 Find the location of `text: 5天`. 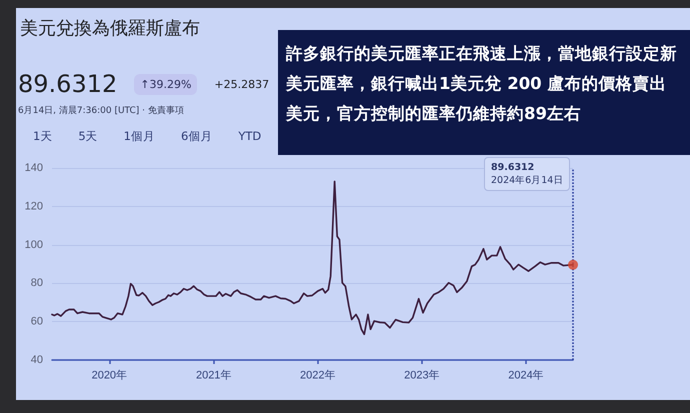

text: 5天 is located at coordinates (88, 136).